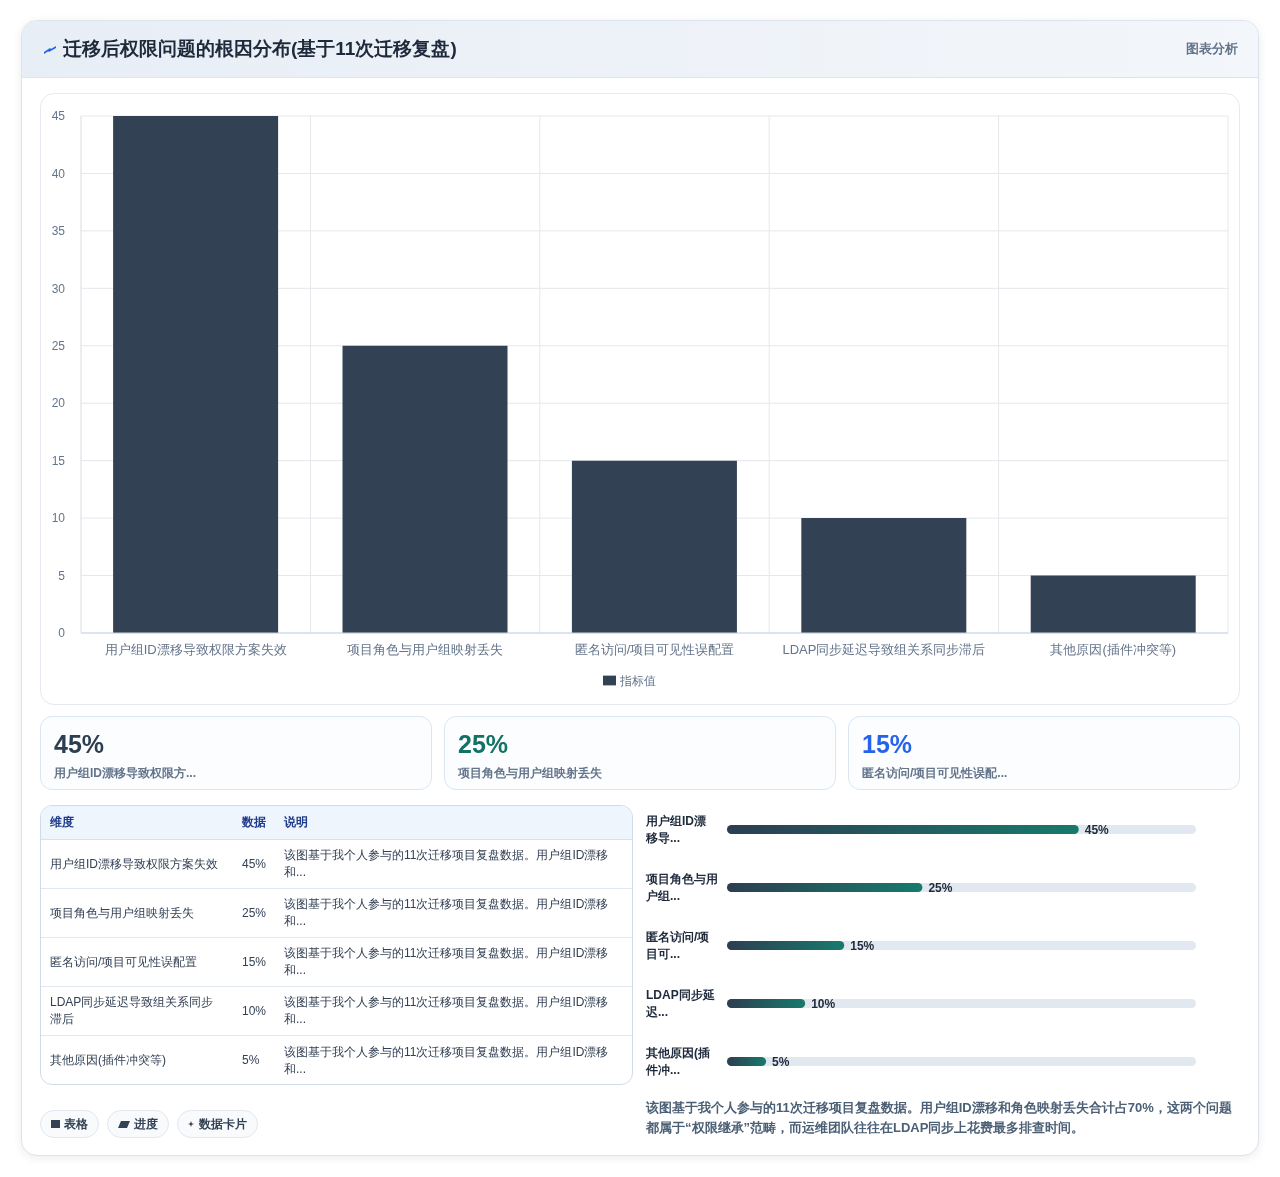  Describe the element at coordinates (124, 961) in the screenshot. I see `text: 匿名访问/项目可见性误配置` at that location.